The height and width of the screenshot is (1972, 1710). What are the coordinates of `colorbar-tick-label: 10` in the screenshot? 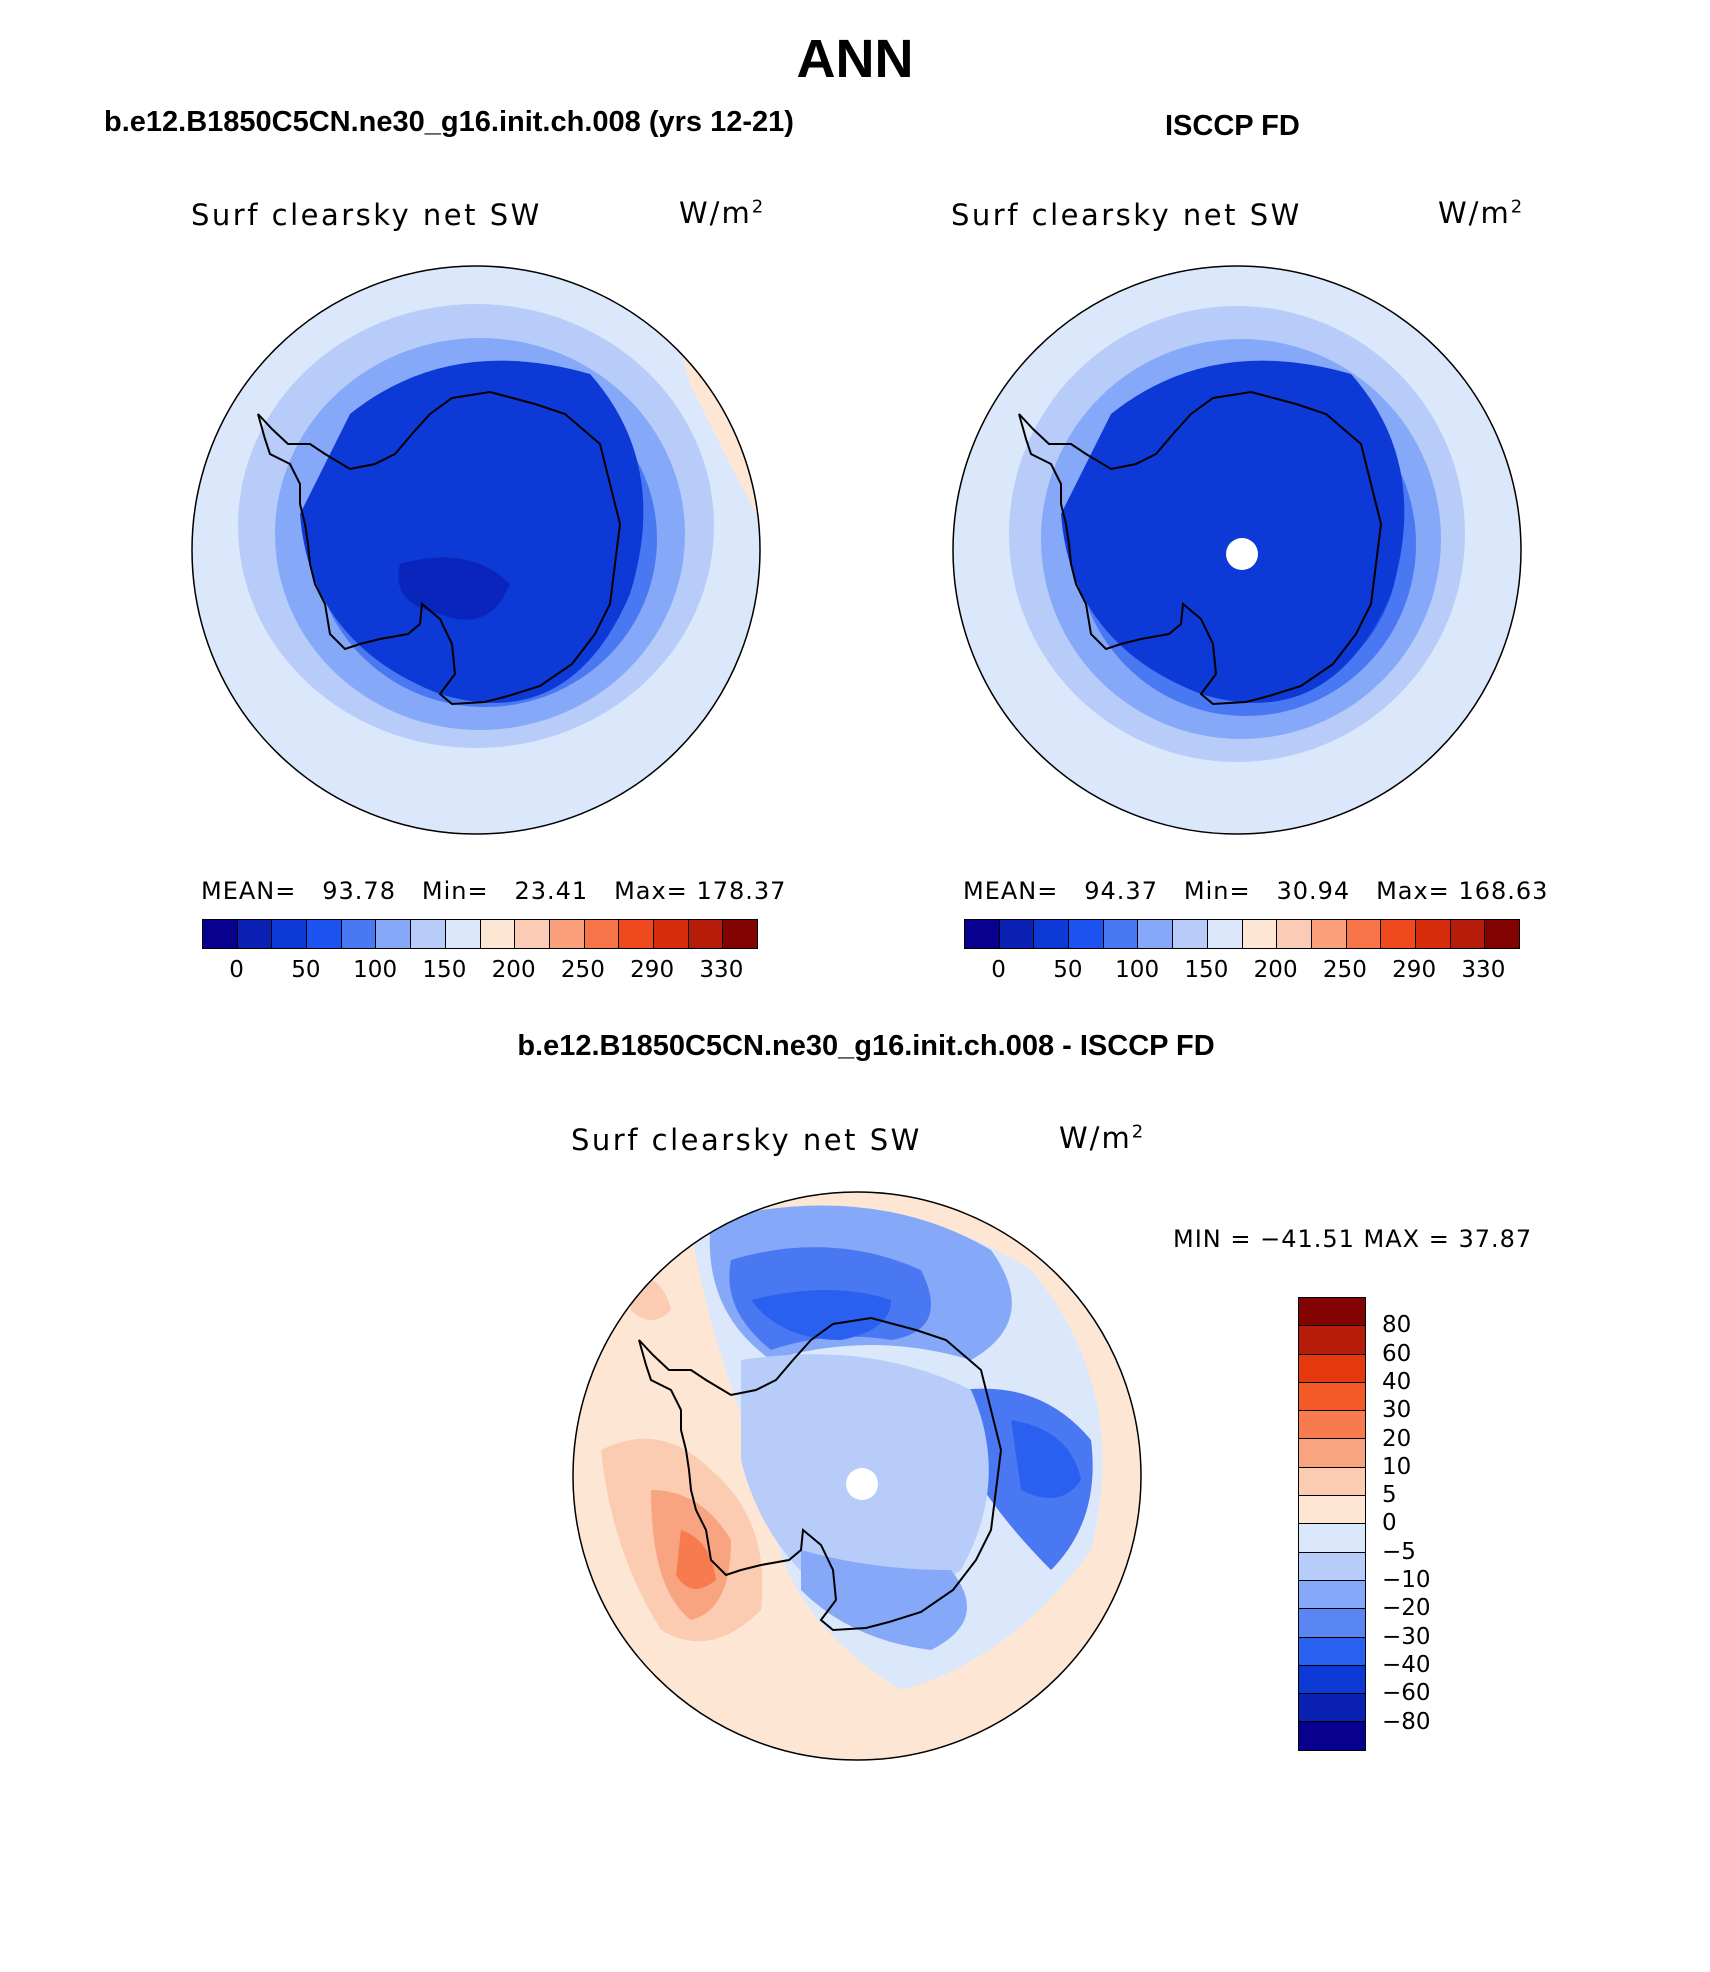 It's located at (1397, 1466).